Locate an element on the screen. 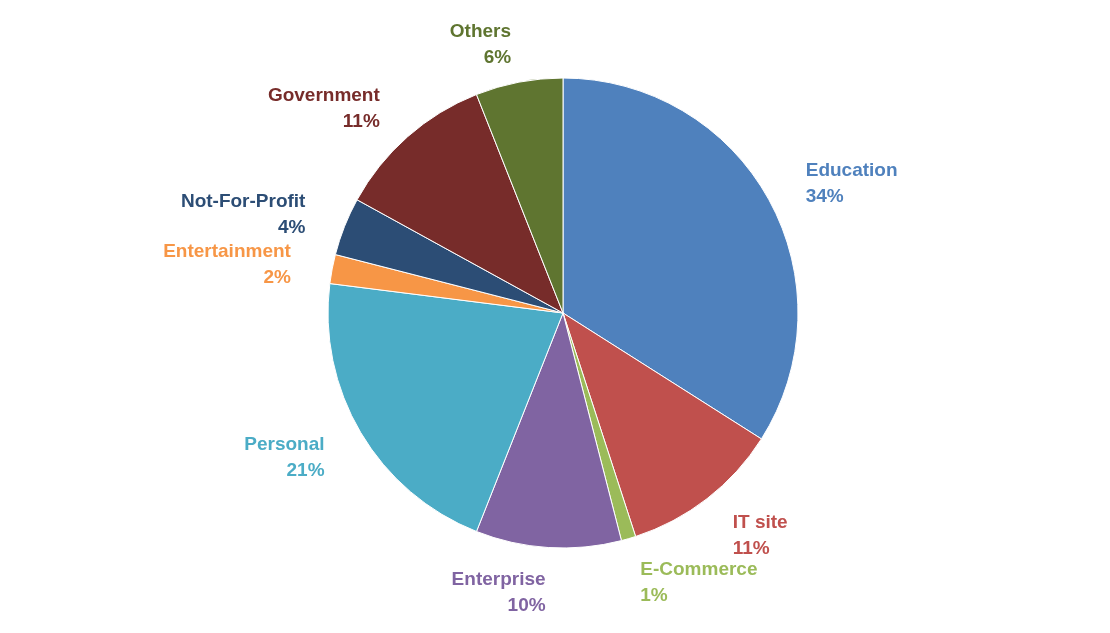 Image resolution: width=1110 pixels, height=633 pixels. slice-label: Entertainment is located at coordinates (227, 251).